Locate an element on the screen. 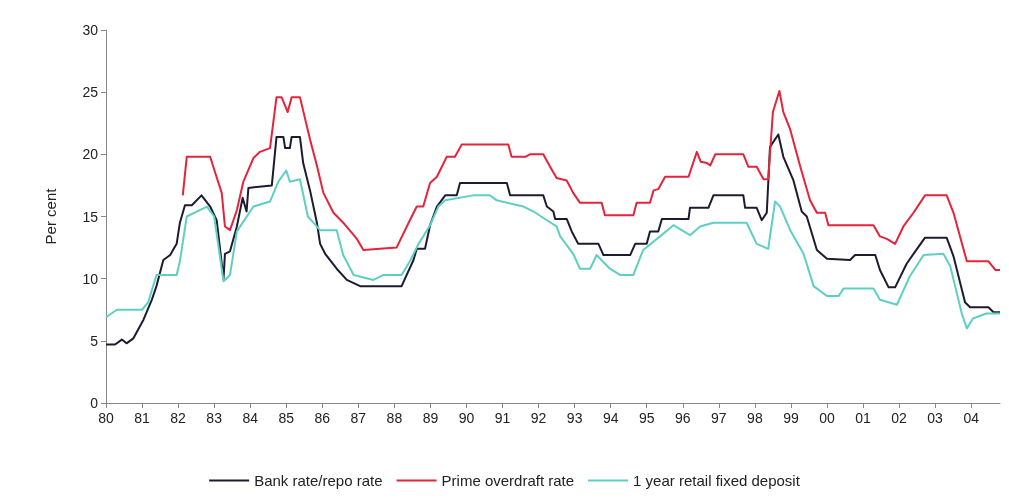 This screenshot has height=501, width=1009. y-axis-title: Per cent is located at coordinates (50, 216).